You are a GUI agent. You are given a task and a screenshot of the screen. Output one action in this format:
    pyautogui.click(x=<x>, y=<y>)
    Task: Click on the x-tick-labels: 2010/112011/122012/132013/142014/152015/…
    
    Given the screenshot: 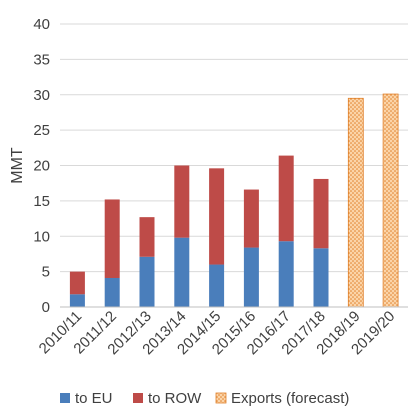 What is the action you would take?
    pyautogui.click(x=217, y=333)
    